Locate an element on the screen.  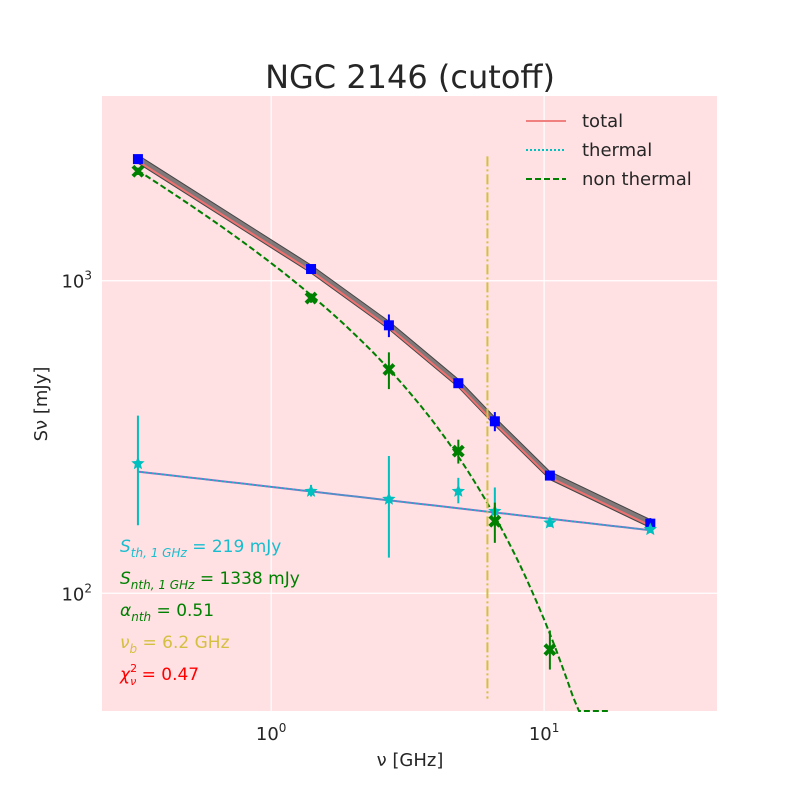
x-tick-exponent: 1 is located at coordinates (556, 728).